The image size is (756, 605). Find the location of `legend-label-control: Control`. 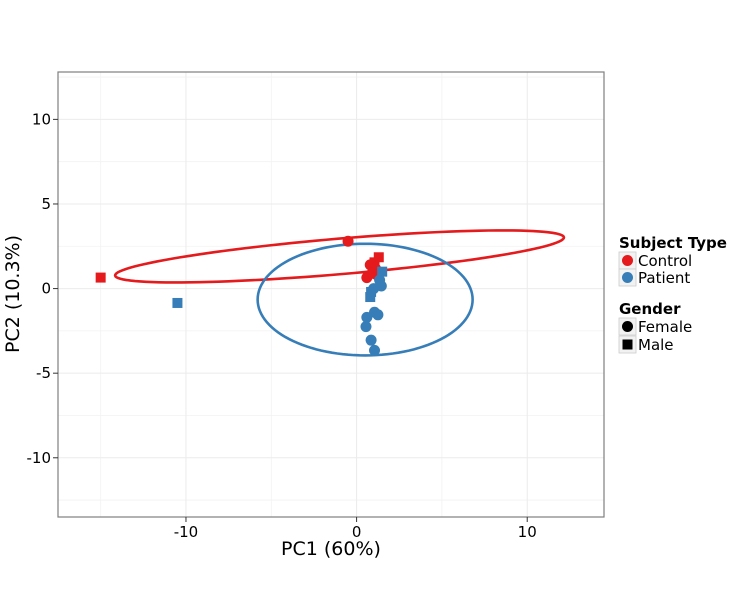

legend-label-control: Control is located at coordinates (665, 261).